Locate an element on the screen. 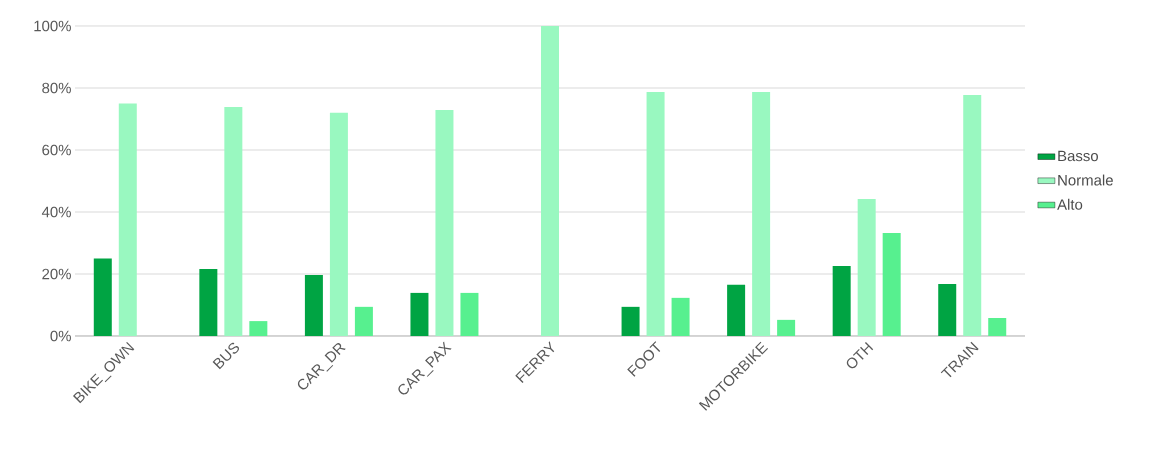 This screenshot has height=464, width=1174. legend-label: Basso is located at coordinates (1078, 156).